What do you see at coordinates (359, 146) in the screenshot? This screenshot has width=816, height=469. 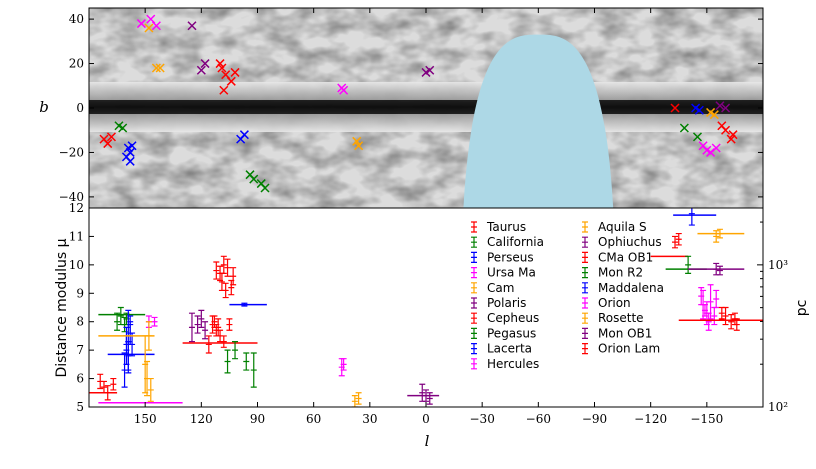 I see `map-marker-aquila-s` at bounding box center [359, 146].